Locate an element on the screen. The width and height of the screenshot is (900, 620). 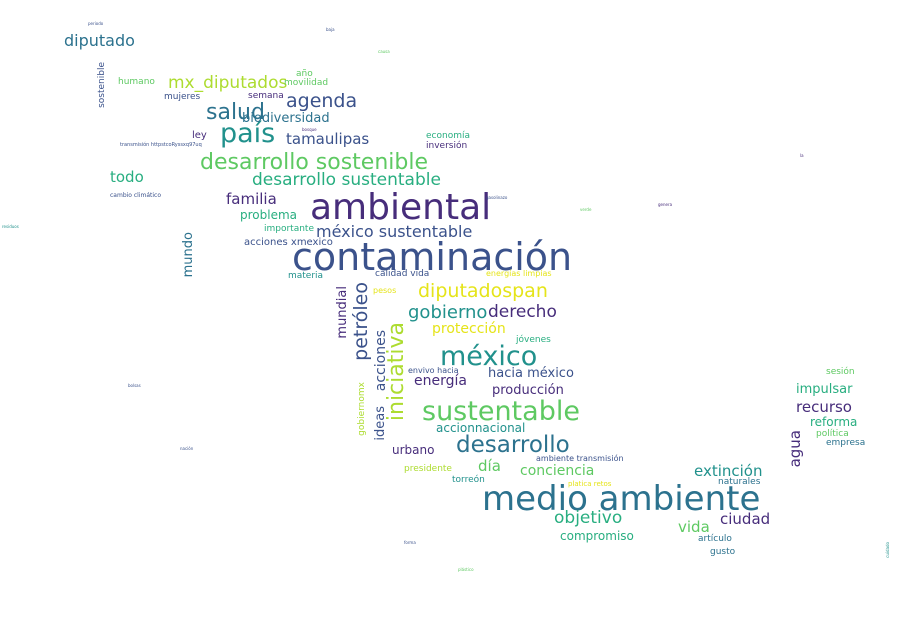
word: calidad vida is located at coordinates (402, 274).